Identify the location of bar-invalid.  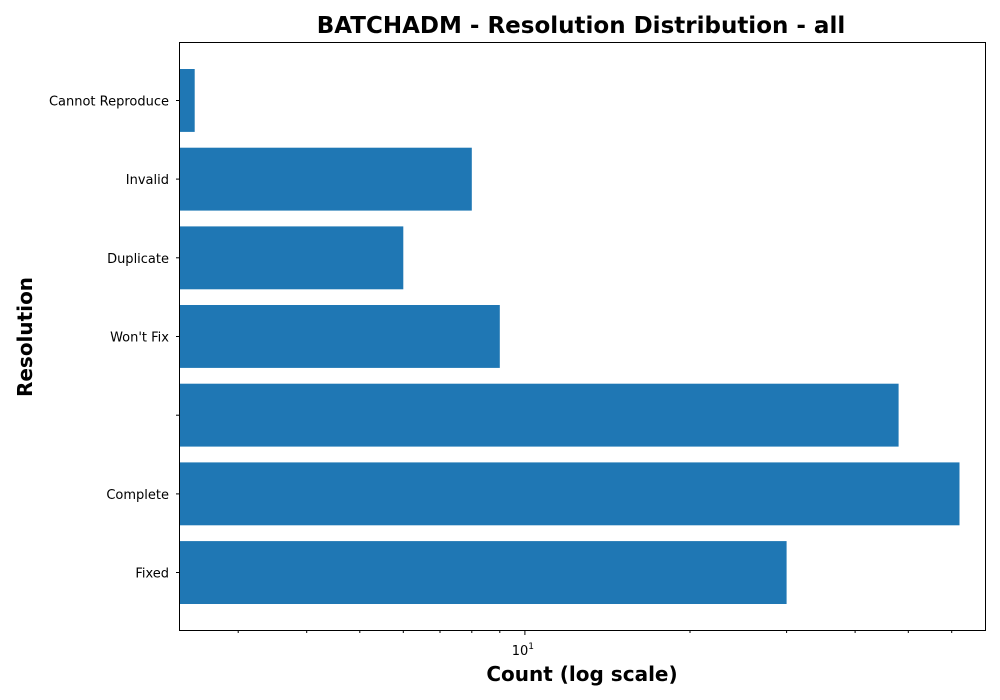
(326, 179).